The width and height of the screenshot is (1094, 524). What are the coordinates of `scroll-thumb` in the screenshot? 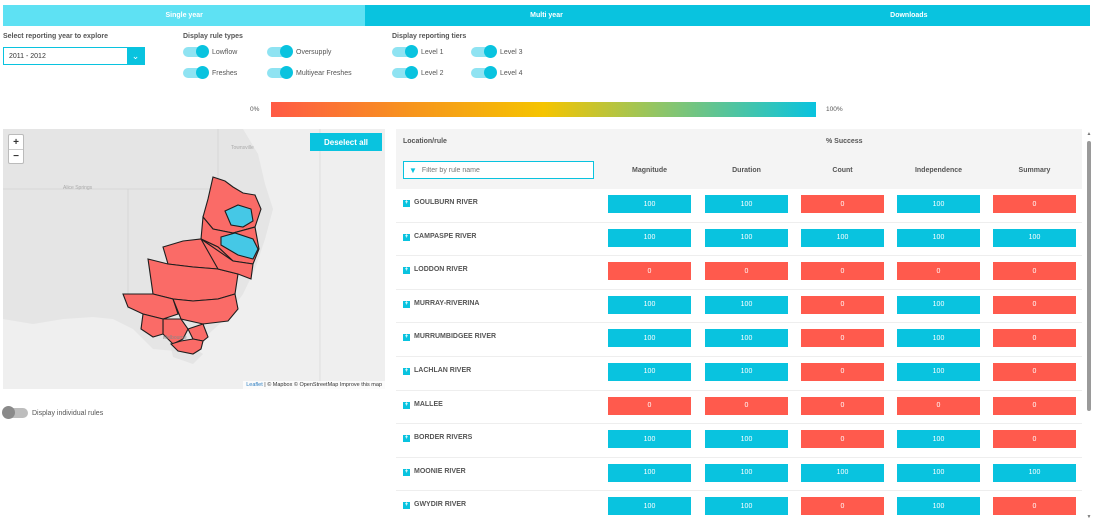 It's located at (1089, 276).